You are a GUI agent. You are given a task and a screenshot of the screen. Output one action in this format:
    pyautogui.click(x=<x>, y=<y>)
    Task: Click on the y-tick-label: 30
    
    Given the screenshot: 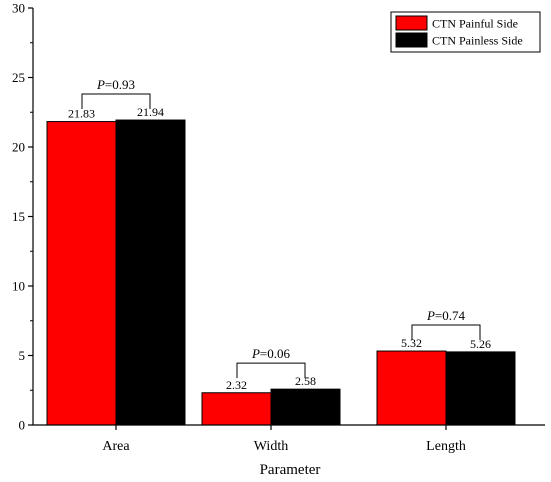 What is the action you would take?
    pyautogui.click(x=18, y=8)
    